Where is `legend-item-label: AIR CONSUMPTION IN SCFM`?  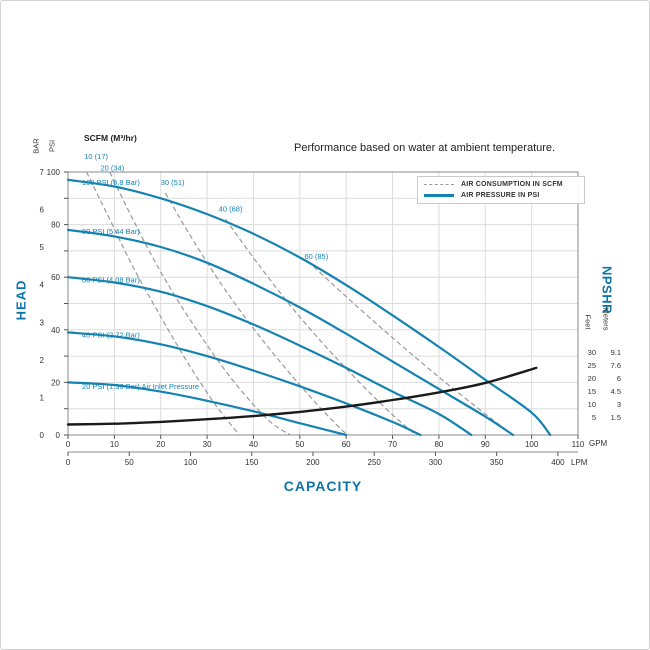 legend-item-label: AIR CONSUMPTION IN SCFM is located at coordinates (512, 184).